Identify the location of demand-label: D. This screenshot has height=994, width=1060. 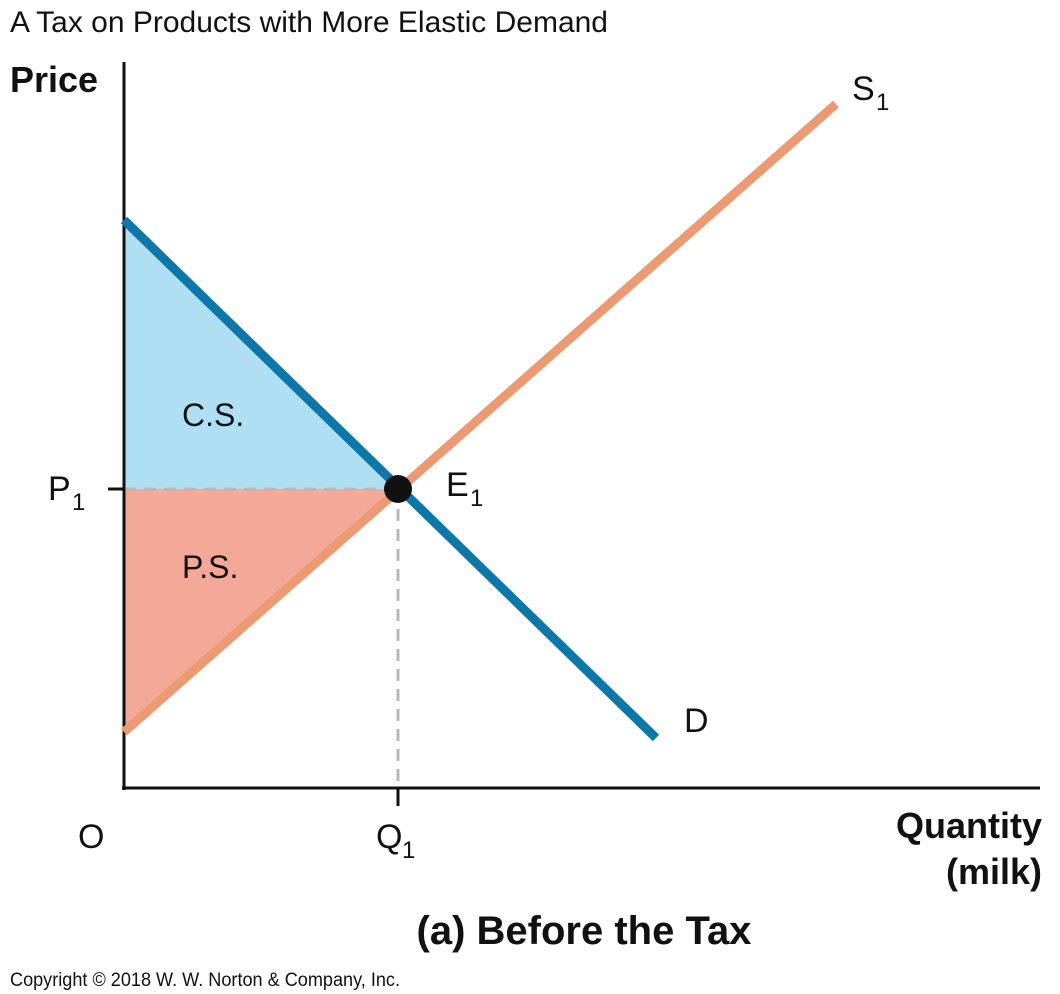
(696, 721).